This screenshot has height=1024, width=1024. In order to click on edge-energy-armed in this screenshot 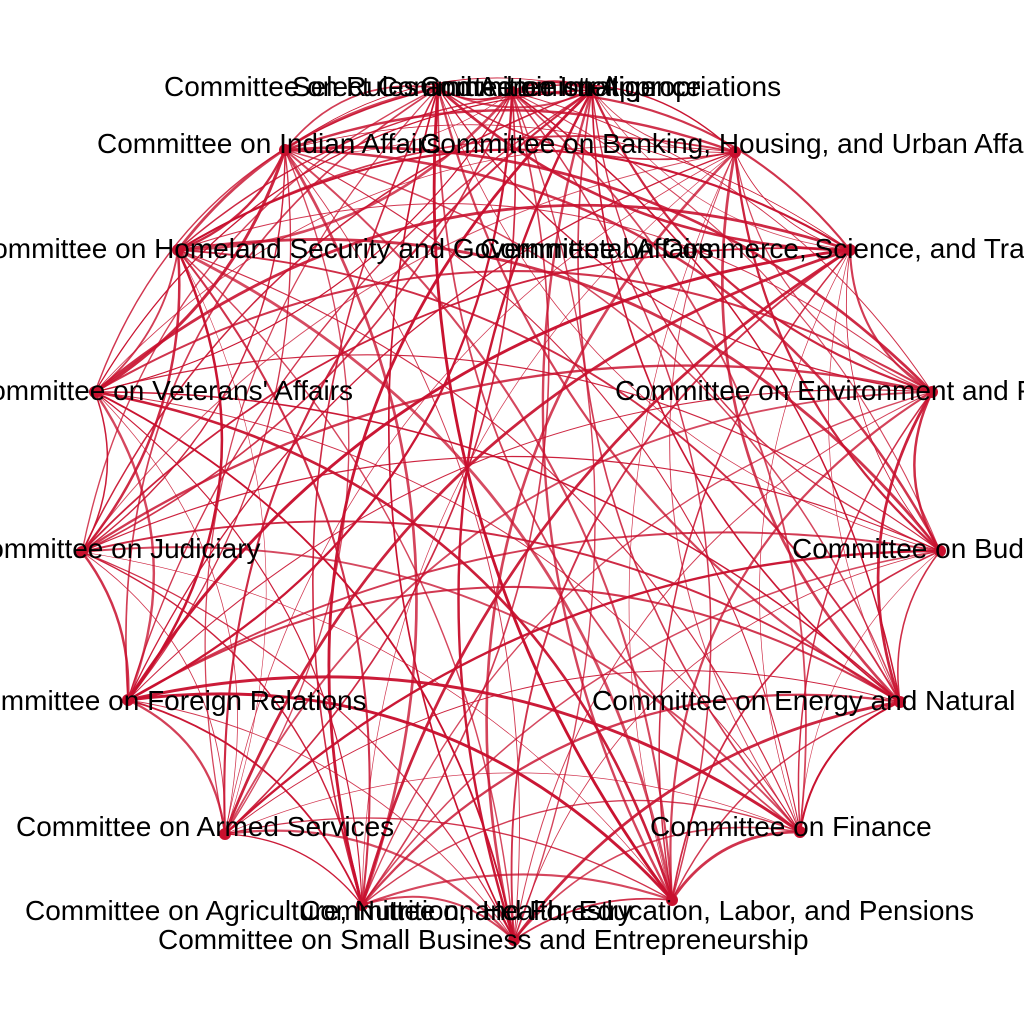, I will do `click(562, 752)`.